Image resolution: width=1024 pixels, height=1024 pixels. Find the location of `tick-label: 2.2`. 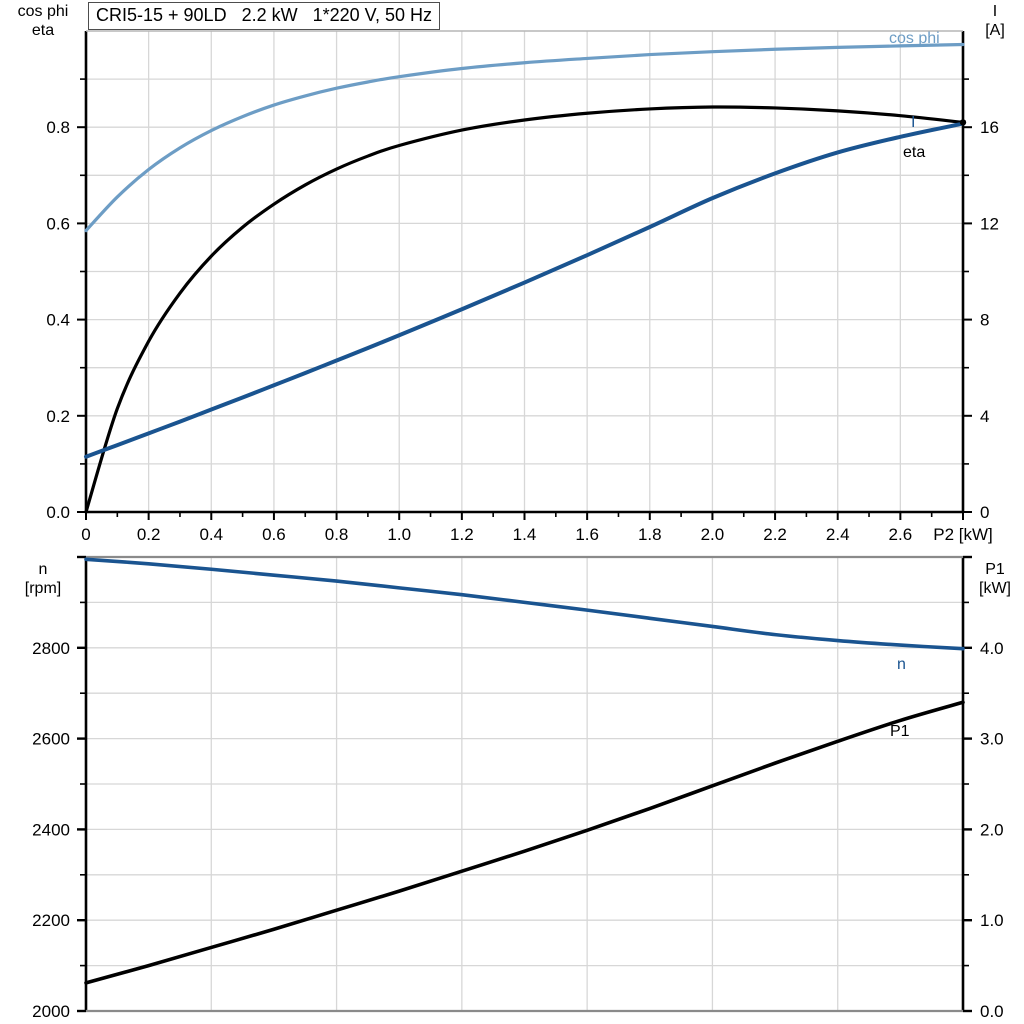

tick-label: 2.2 is located at coordinates (775, 534).